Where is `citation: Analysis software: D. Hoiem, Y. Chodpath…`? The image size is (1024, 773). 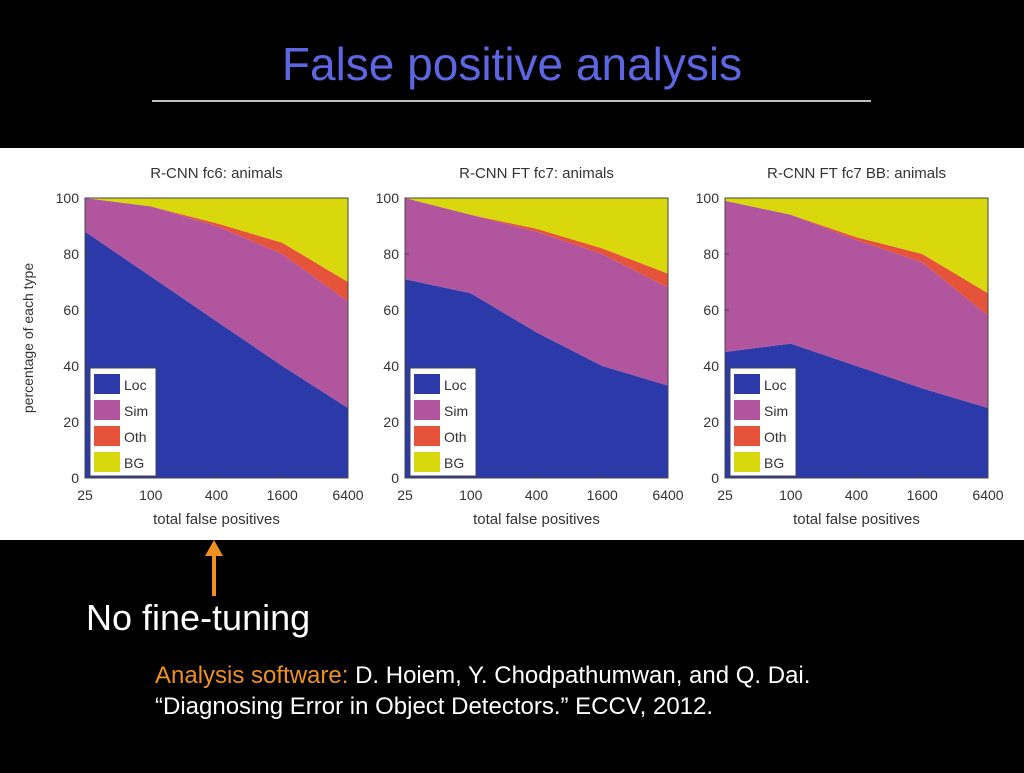
citation: Analysis software: D. Hoiem, Y. Chodpath… is located at coordinates (515, 691).